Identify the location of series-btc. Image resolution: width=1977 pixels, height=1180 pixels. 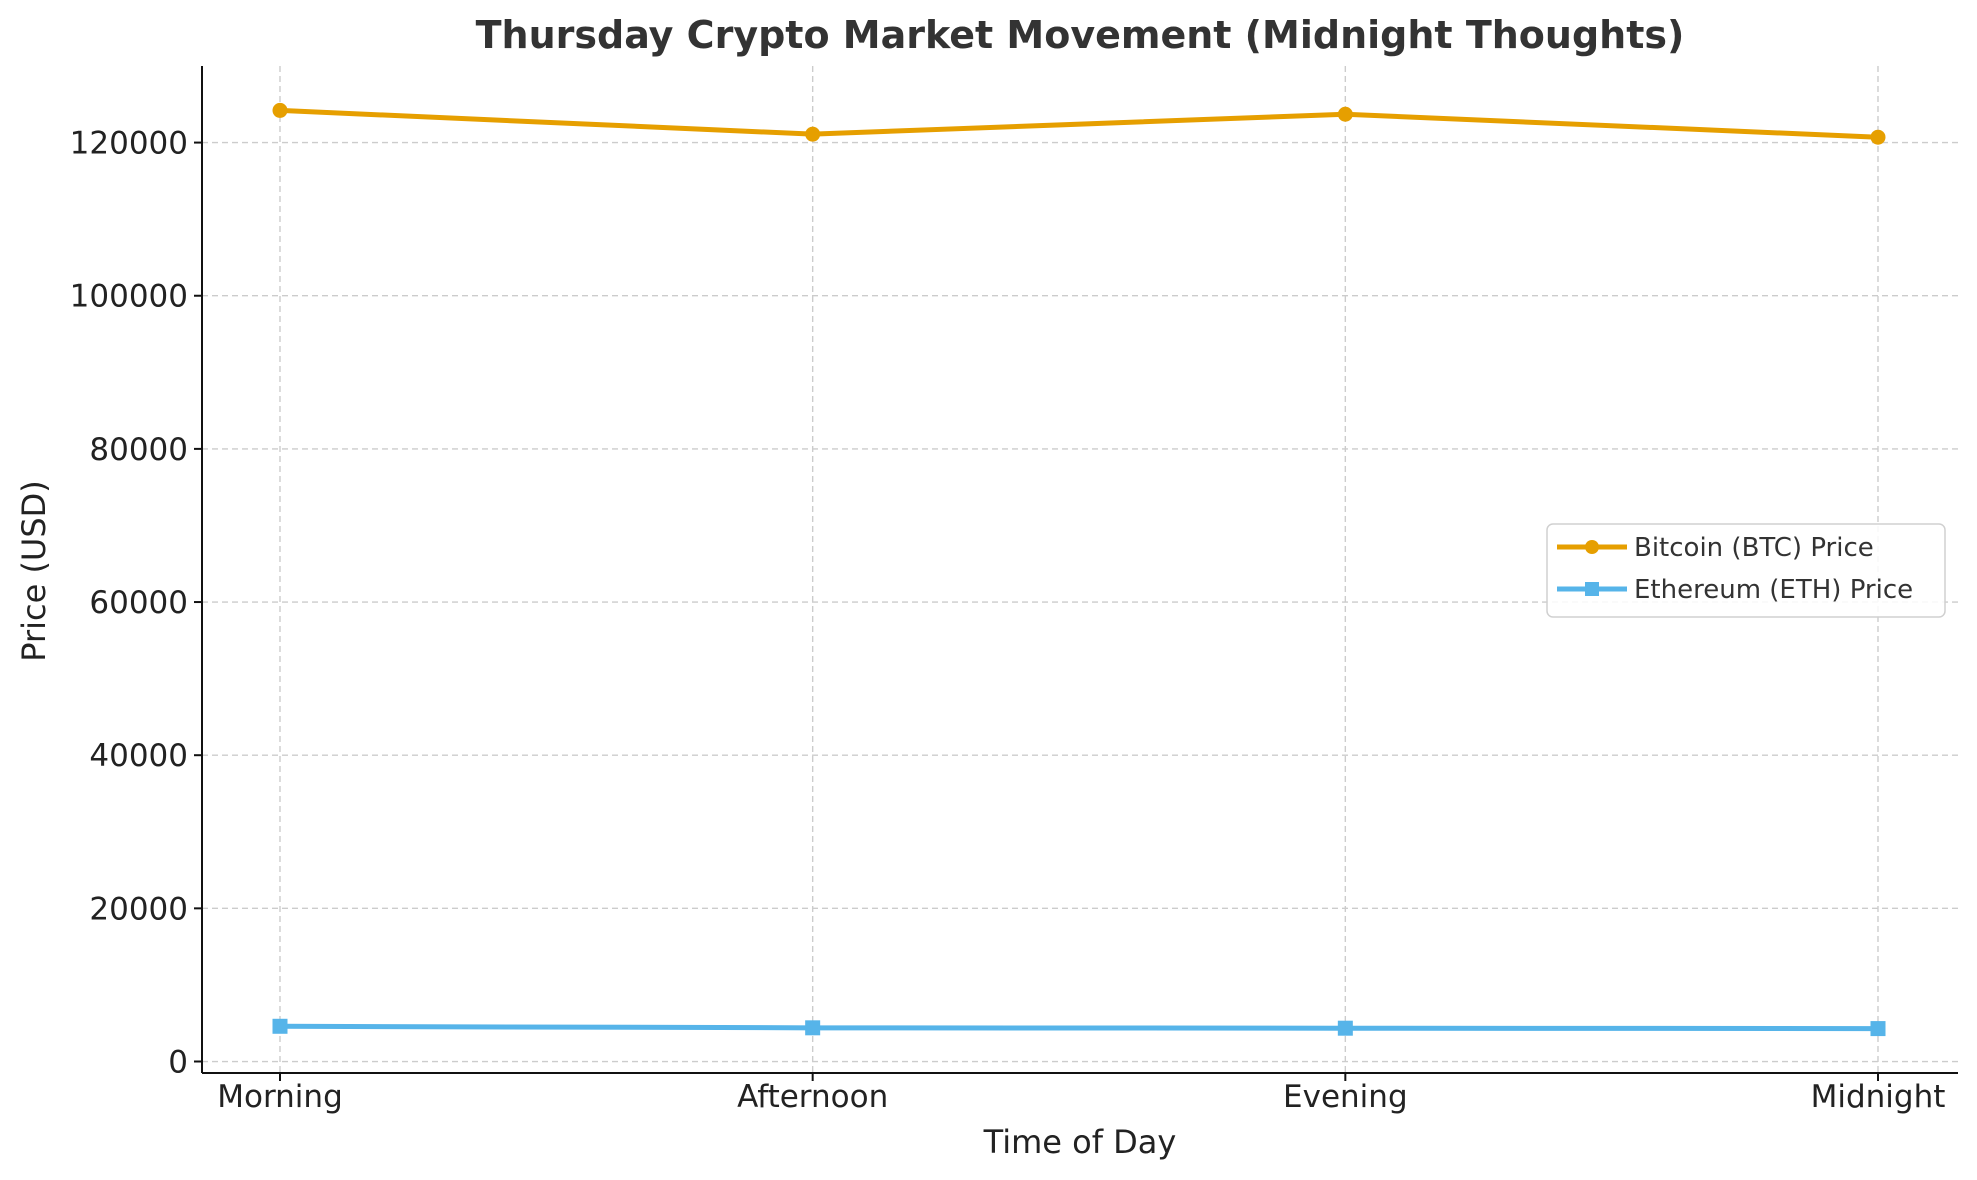
(1079, 123).